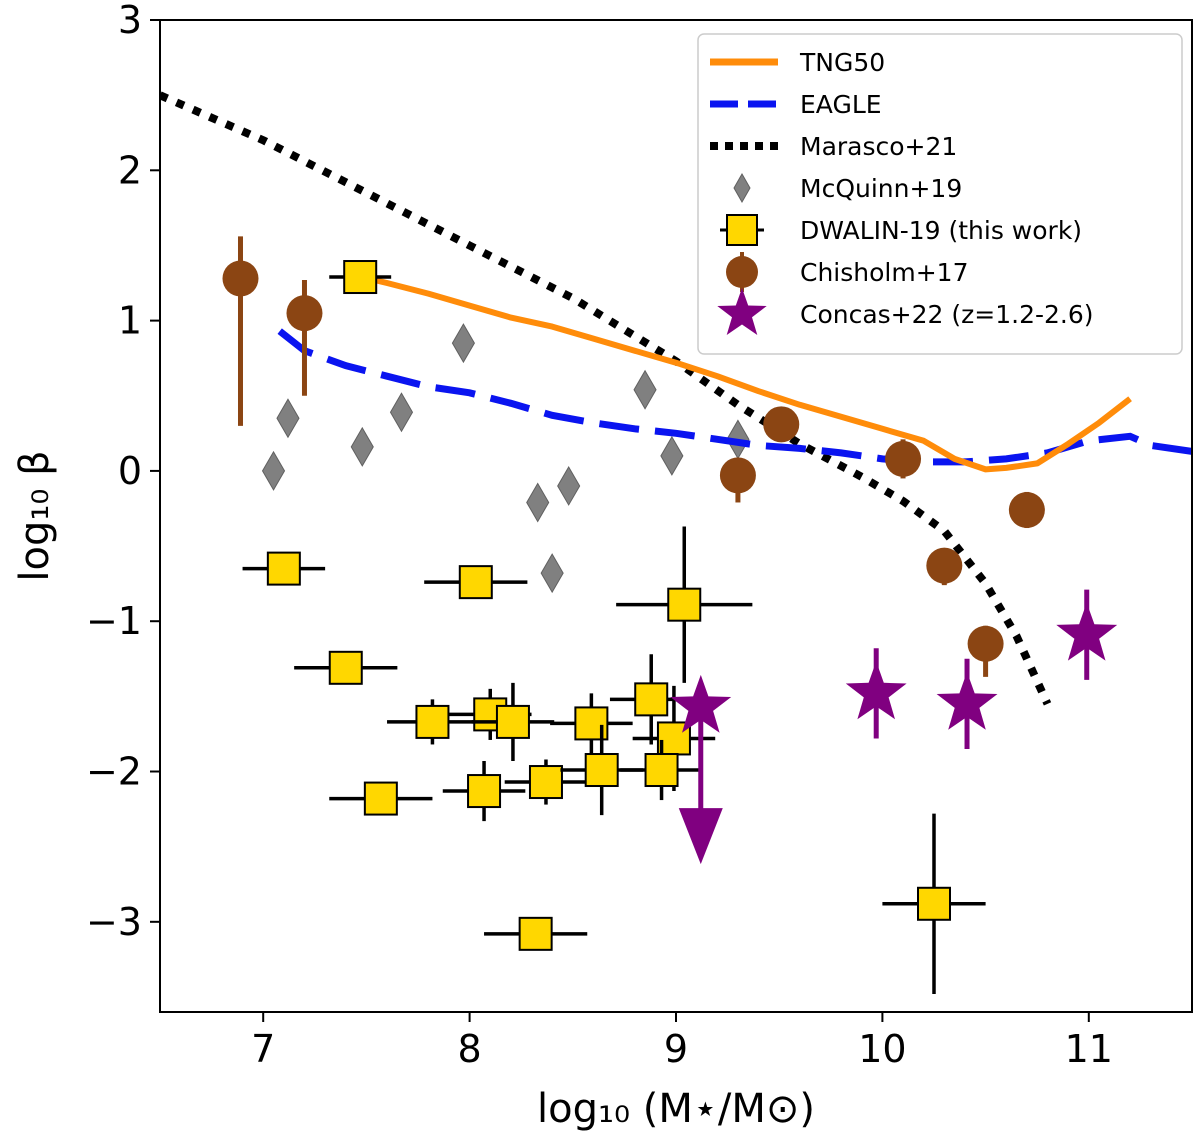  What do you see at coordinates (941, 230) in the screenshot?
I see `legend-label-dwalin: DWALIN-19 (this work)` at bounding box center [941, 230].